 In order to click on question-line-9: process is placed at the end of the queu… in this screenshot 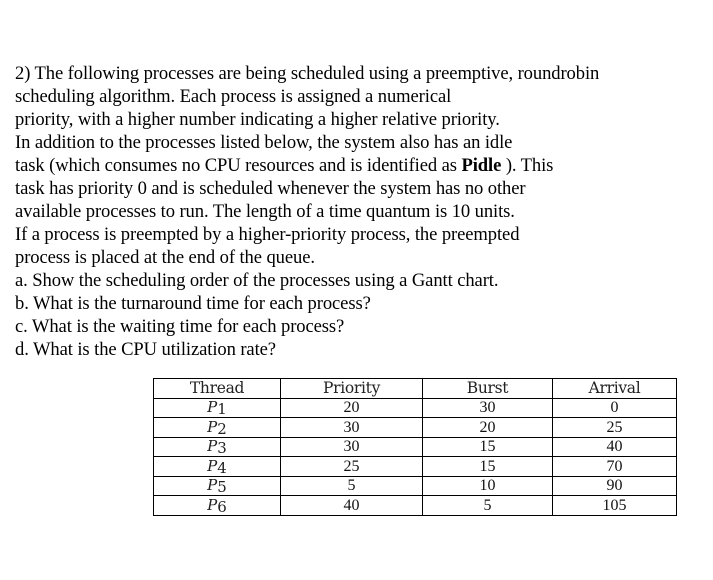, I will do `click(165, 257)`.